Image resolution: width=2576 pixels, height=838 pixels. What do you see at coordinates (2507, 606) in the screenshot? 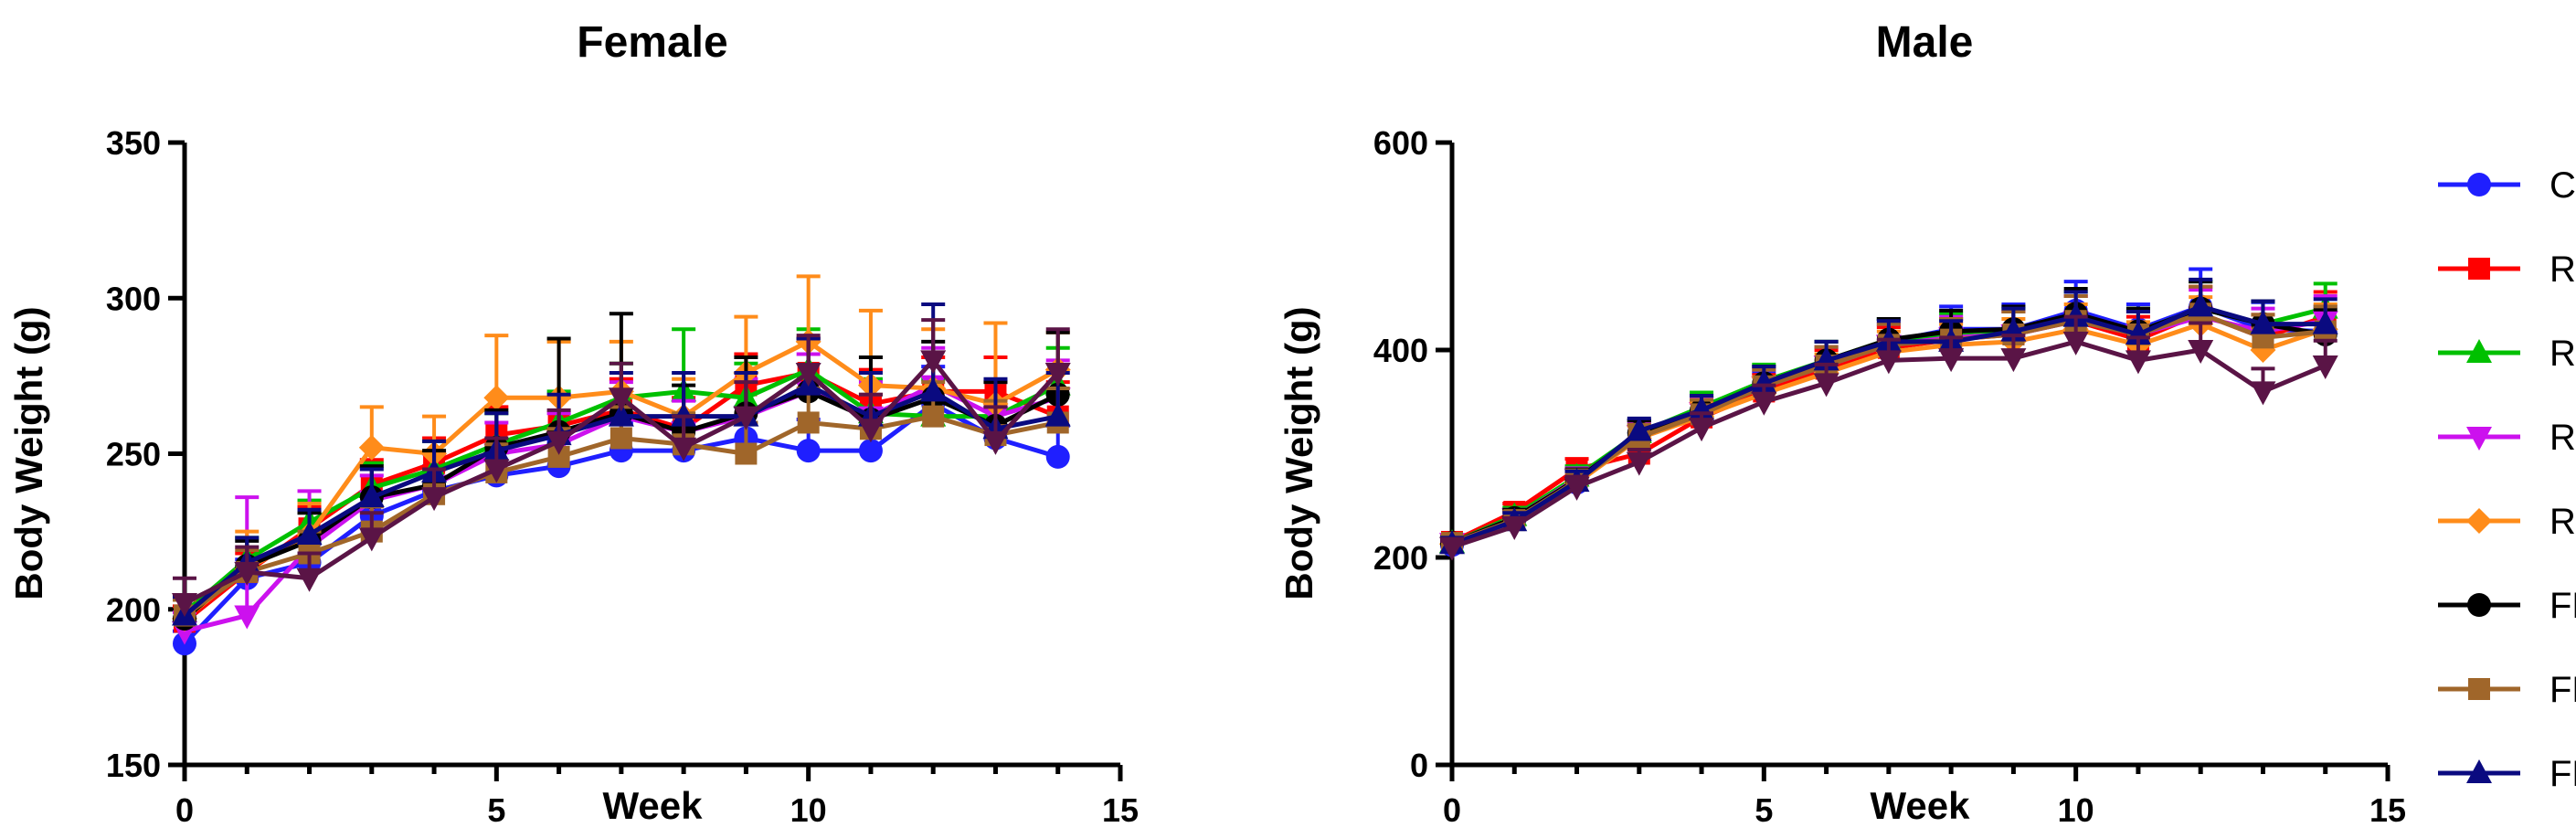
I see `legend-item-frc-ld: FRC-LD` at bounding box center [2507, 606].